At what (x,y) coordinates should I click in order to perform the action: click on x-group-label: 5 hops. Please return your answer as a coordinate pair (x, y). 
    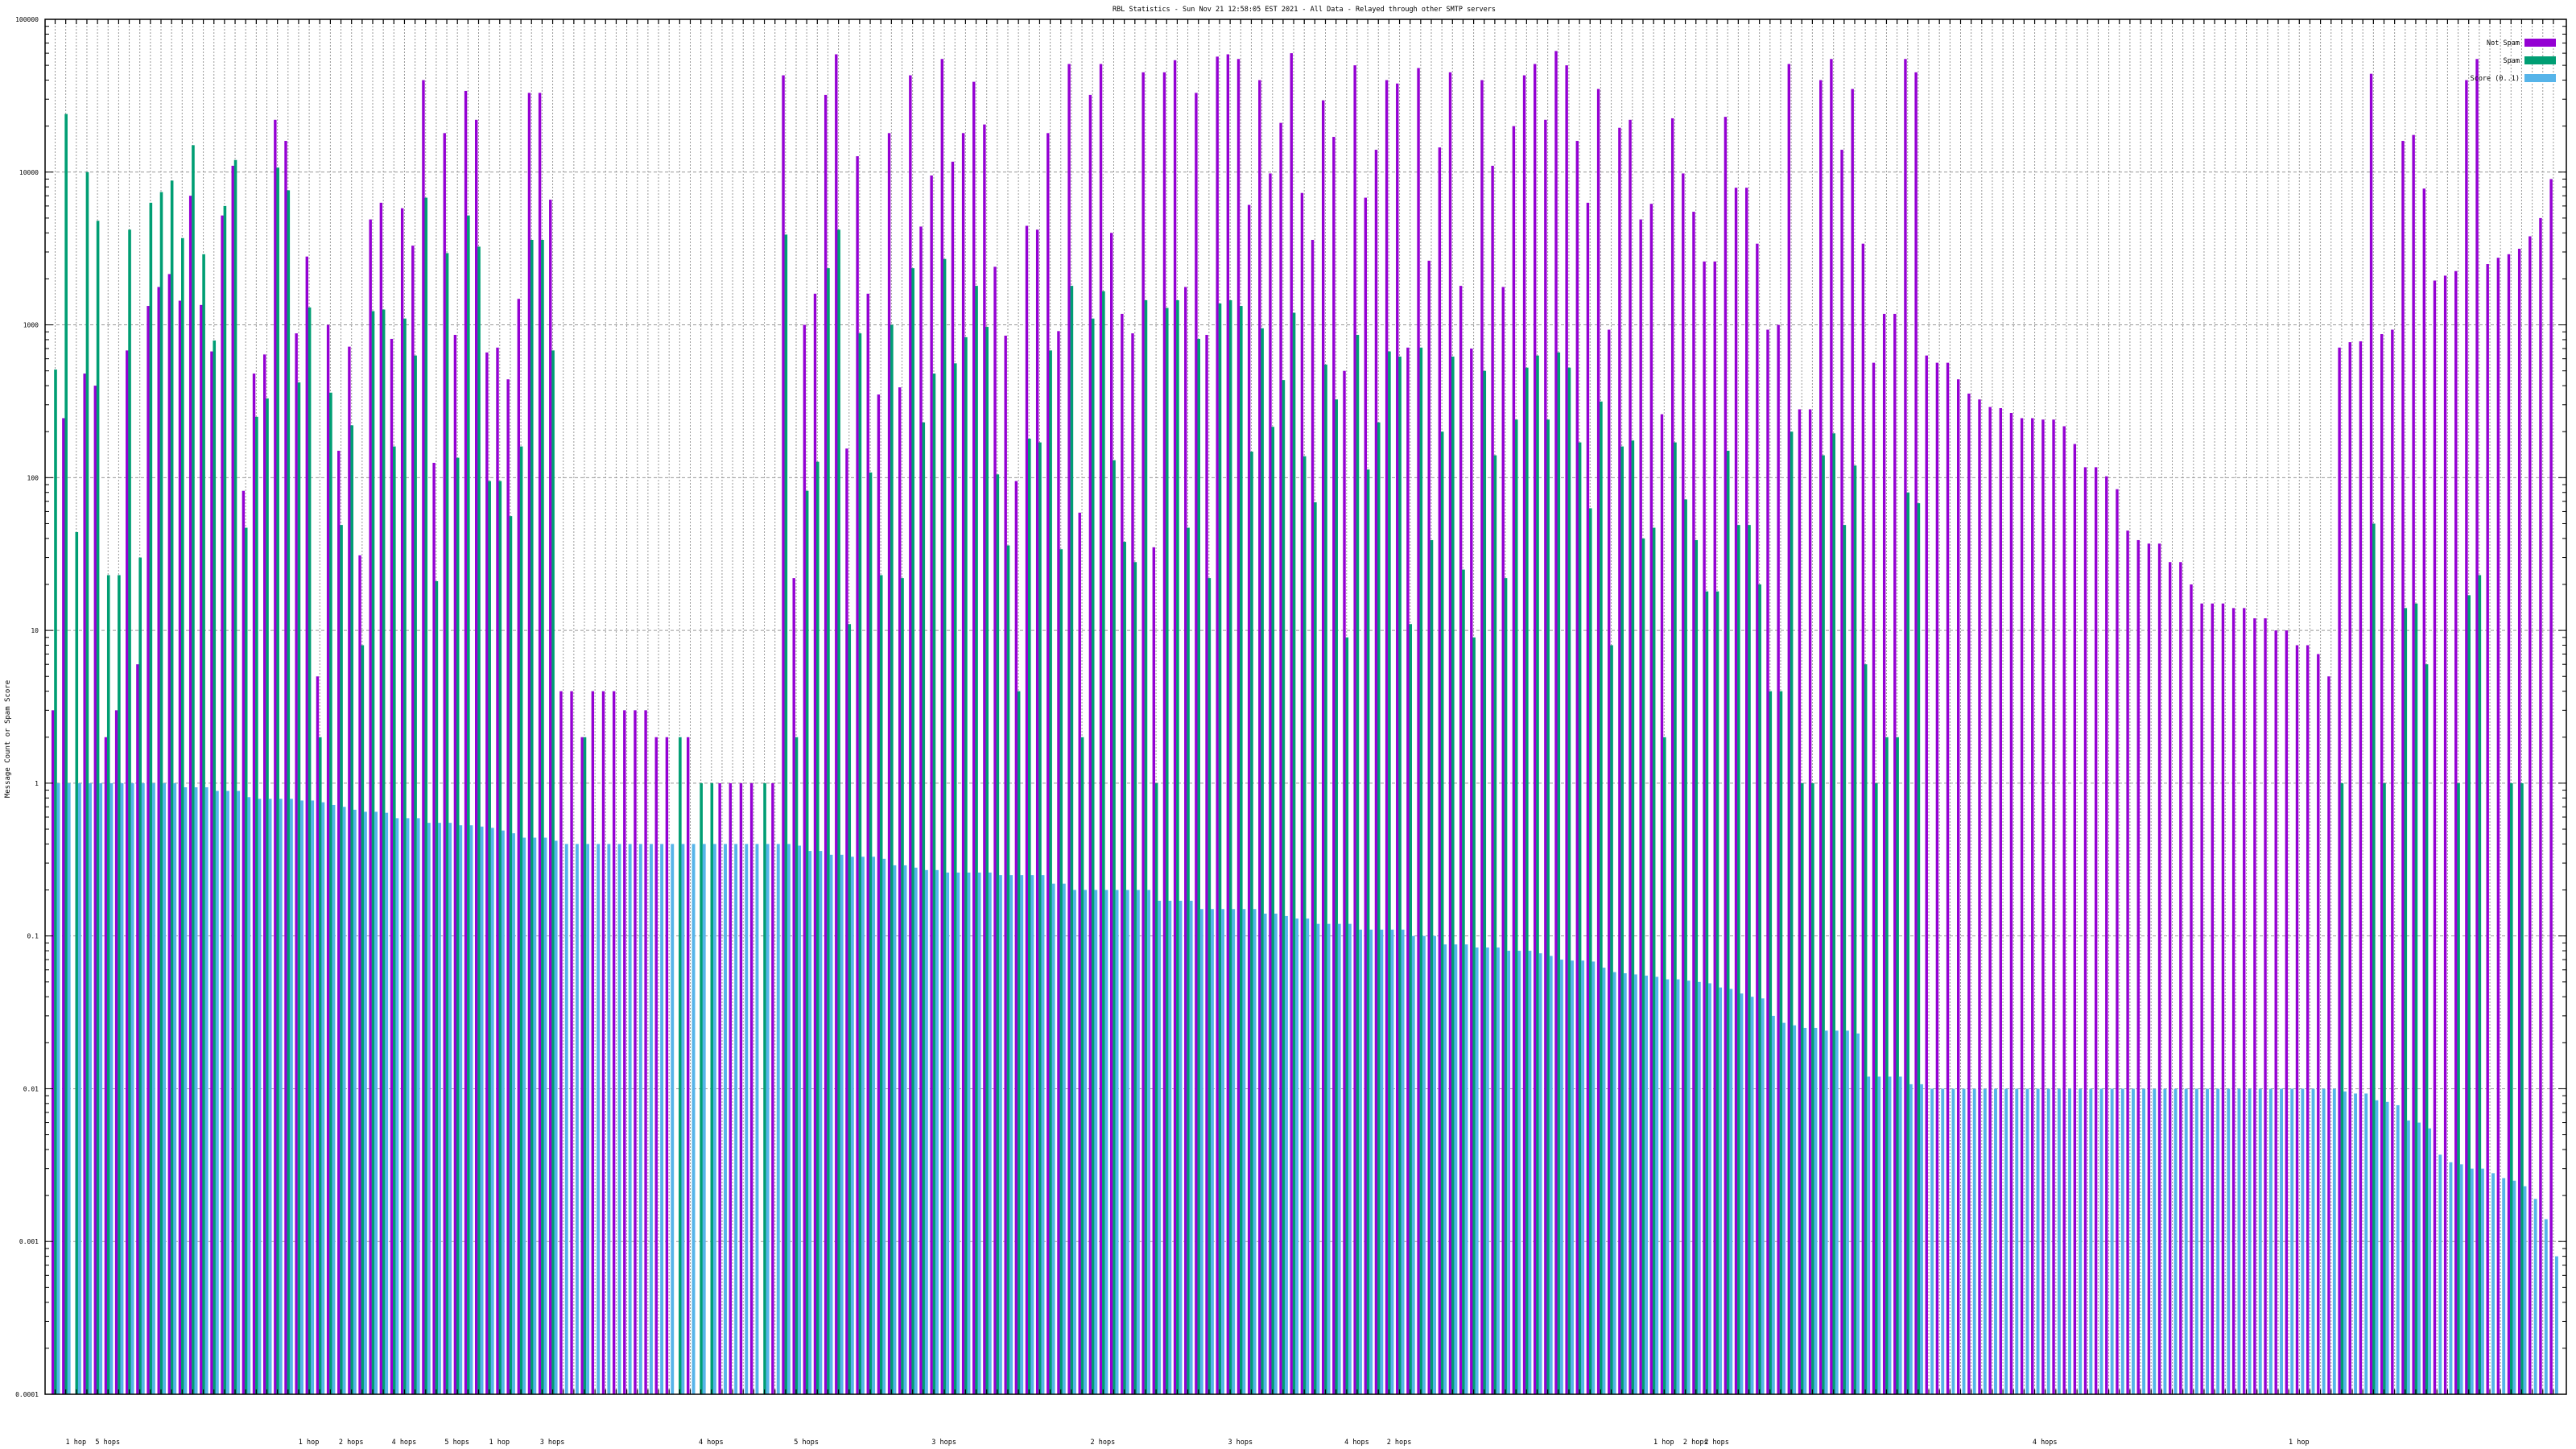
    Looking at the image, I should click on (456, 1443).